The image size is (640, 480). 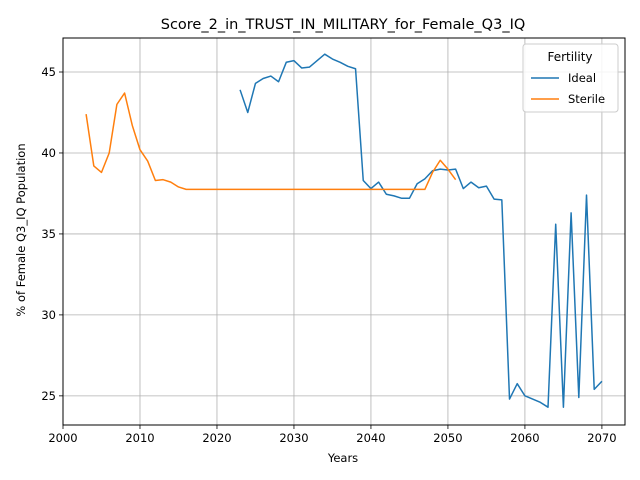 I want to click on x-axis-ticks: 2000 2010 2020 2030 2040 2050 2060 2070, so click(x=332, y=435).